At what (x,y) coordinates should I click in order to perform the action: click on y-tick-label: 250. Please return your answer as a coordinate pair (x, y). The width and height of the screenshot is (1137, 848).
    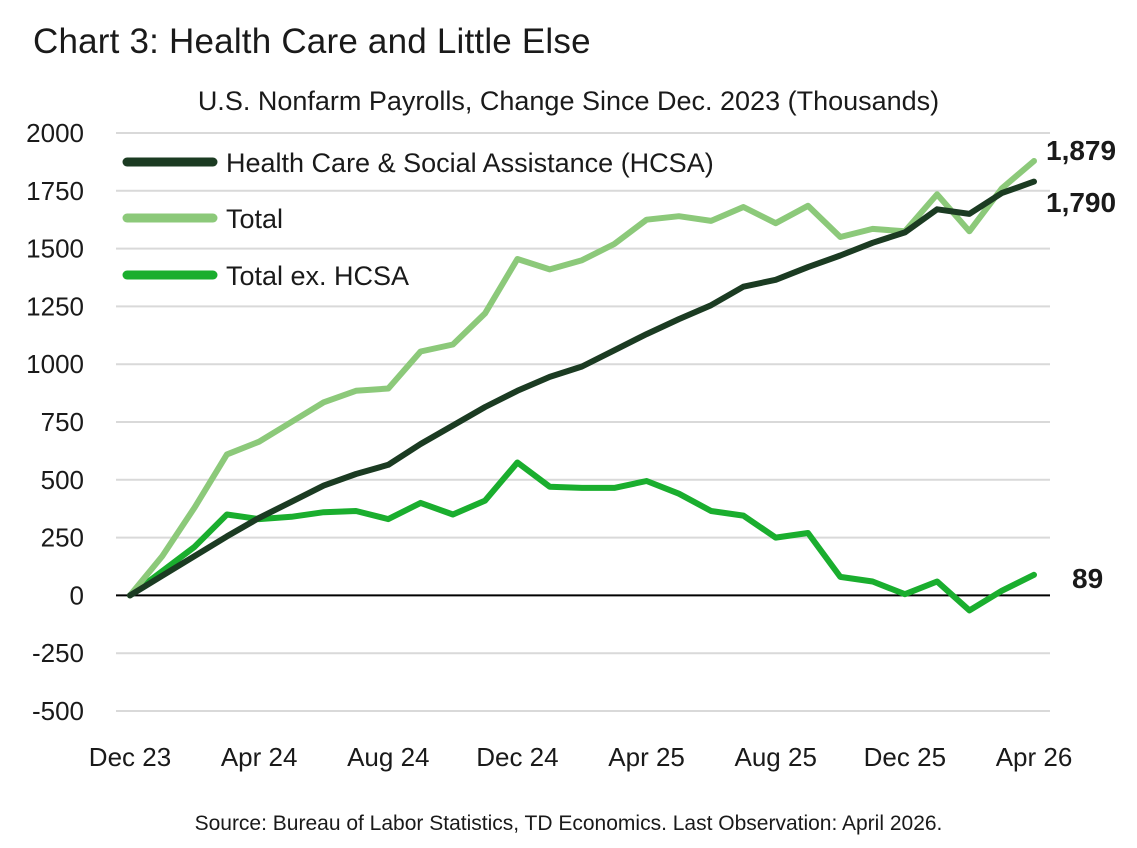
    Looking at the image, I should click on (62, 538).